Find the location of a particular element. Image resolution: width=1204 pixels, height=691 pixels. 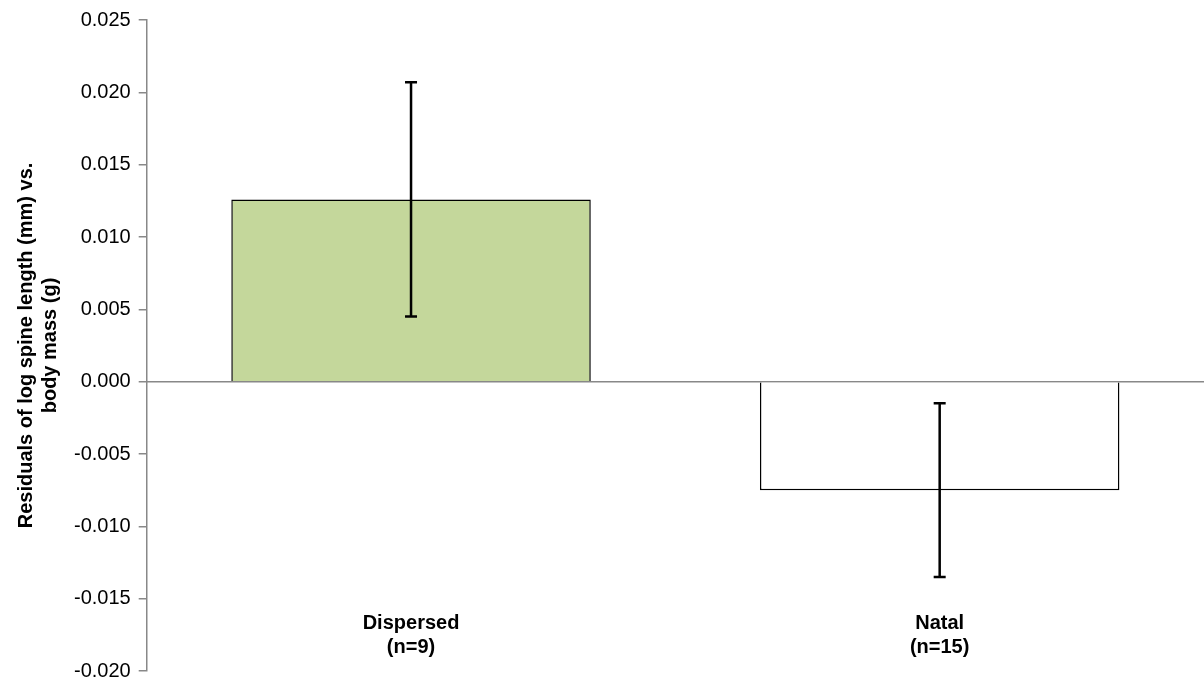

y-tick-label: -0.005 is located at coordinates (102, 452).